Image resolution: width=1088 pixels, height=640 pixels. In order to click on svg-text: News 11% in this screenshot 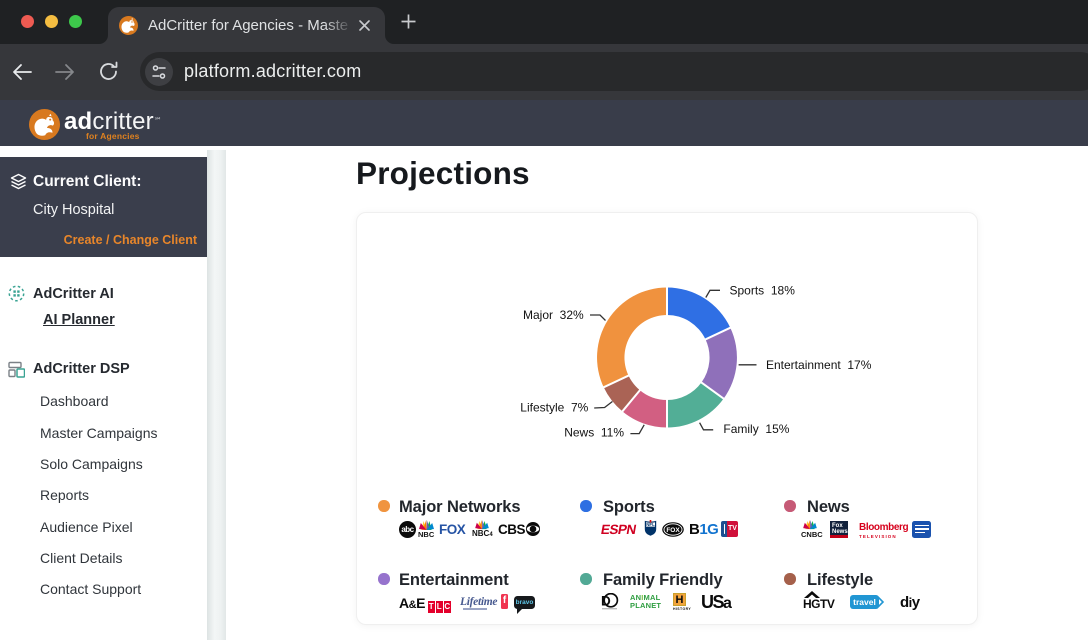, I will do `click(594, 433)`.